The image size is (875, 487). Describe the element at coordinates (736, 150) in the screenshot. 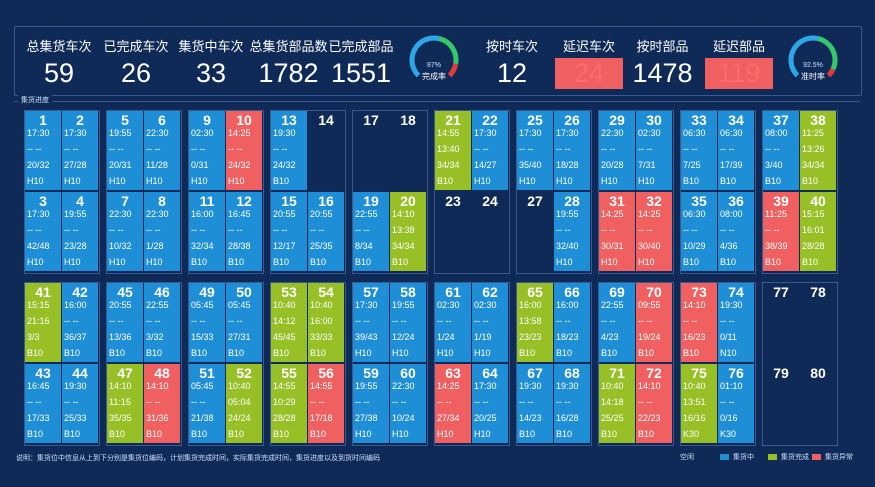

I see `slot-34: 34 06:30 -- -- 17/39 B10` at that location.